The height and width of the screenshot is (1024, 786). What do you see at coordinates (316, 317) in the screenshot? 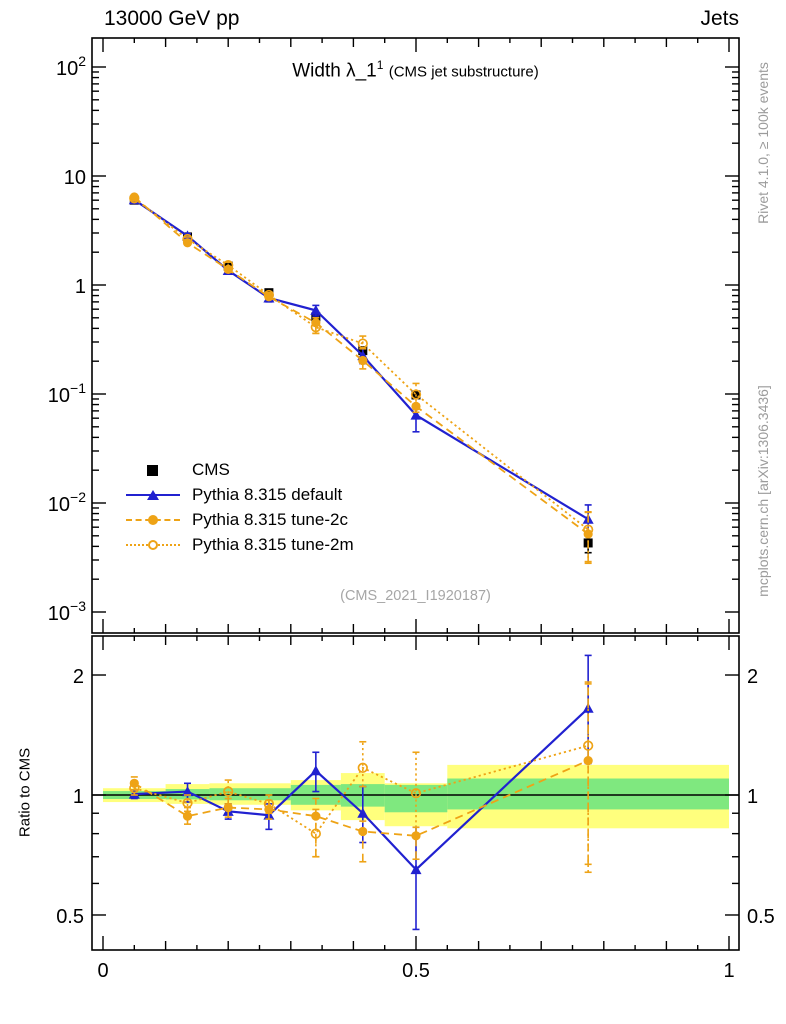
I see `data-marker-square` at bounding box center [316, 317].